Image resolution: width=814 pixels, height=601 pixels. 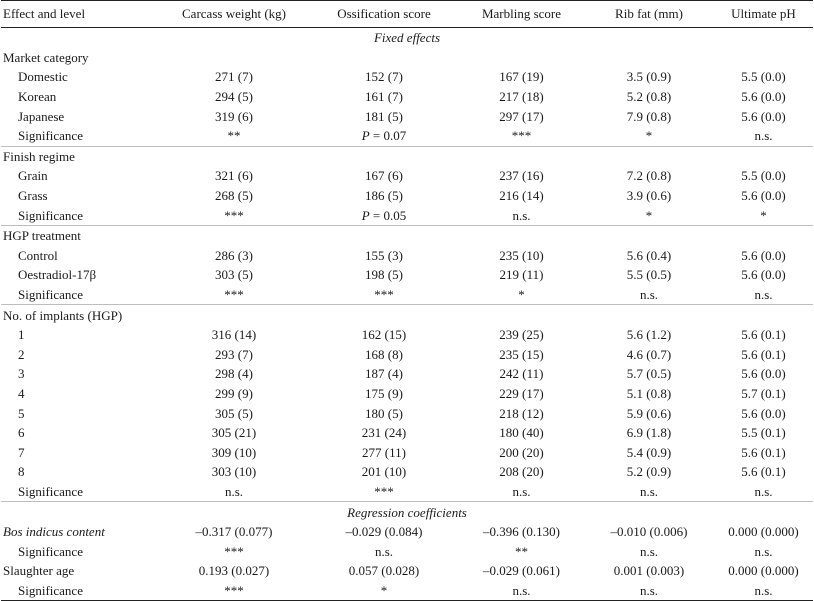 I want to click on table-cell: 3.9 (0.6), so click(x=649, y=196).